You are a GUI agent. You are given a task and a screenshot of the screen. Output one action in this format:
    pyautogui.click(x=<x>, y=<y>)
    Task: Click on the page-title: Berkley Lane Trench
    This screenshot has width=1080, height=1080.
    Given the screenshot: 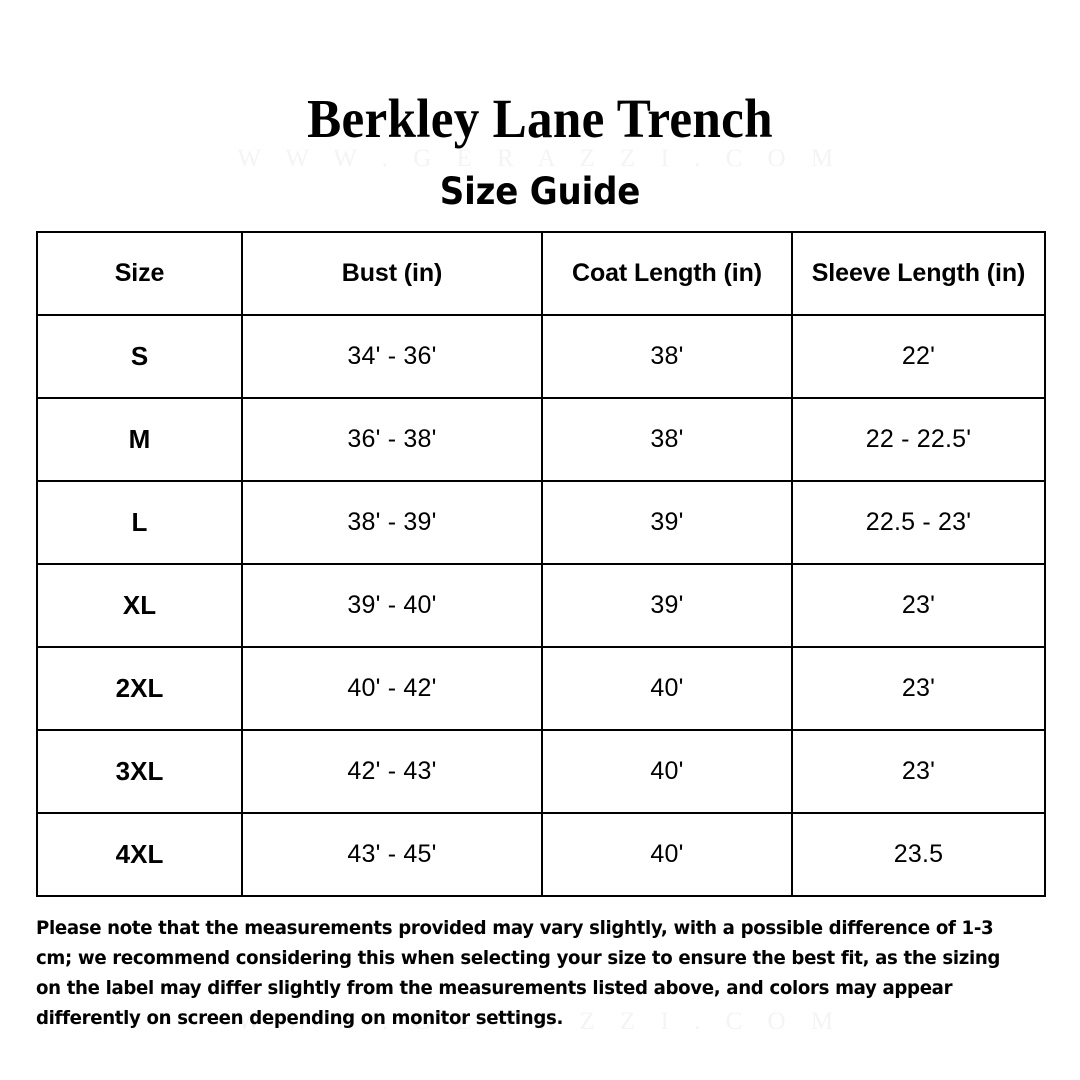 What is the action you would take?
    pyautogui.click(x=540, y=118)
    